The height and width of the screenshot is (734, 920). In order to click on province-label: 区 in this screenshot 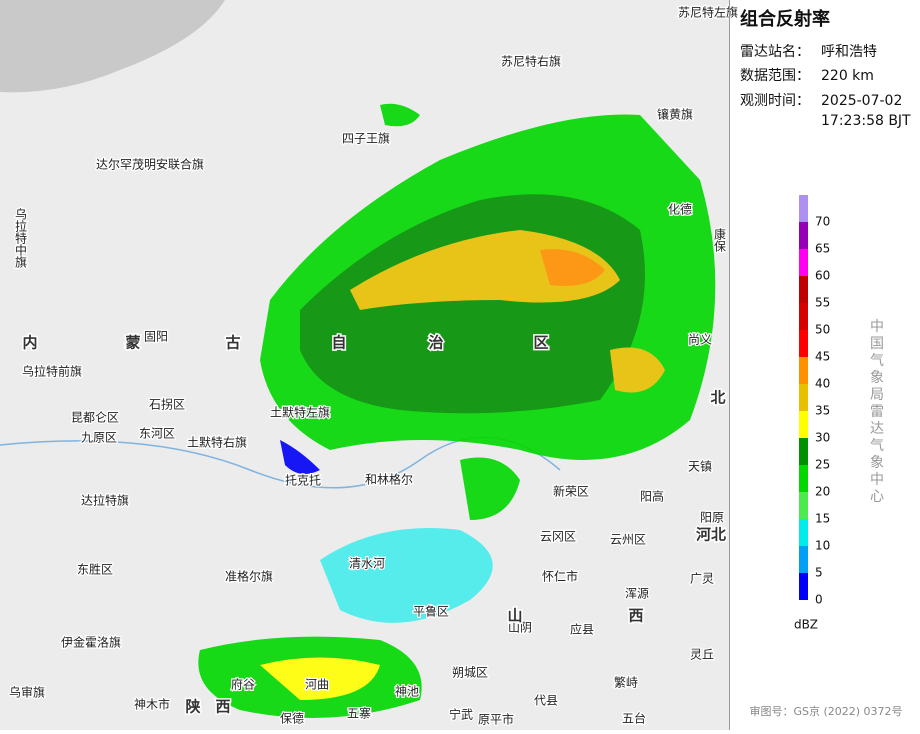, I will do `click(540, 343)`.